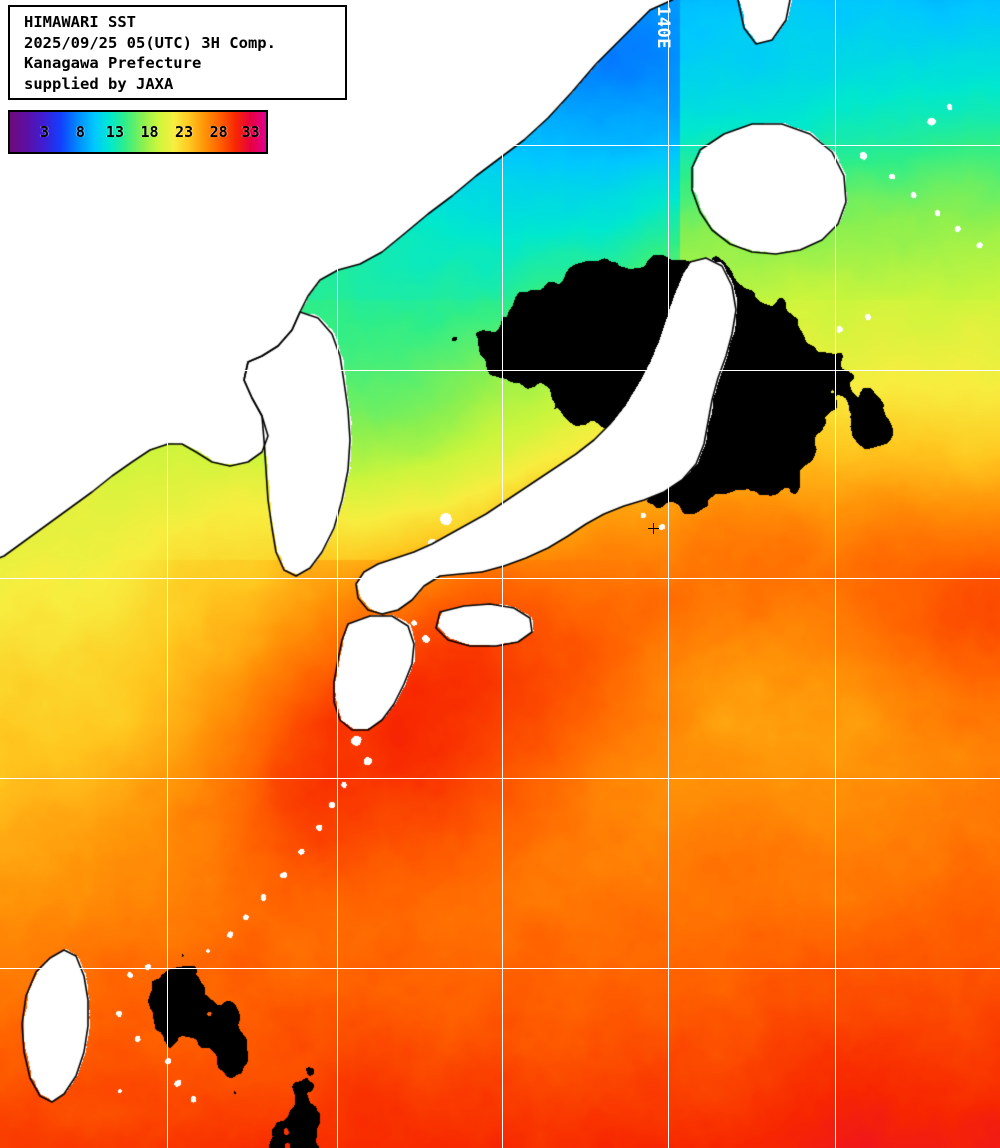 This screenshot has height=1148, width=1000. What do you see at coordinates (149, 132) in the screenshot?
I see `colorbar-tick-18: 18` at bounding box center [149, 132].